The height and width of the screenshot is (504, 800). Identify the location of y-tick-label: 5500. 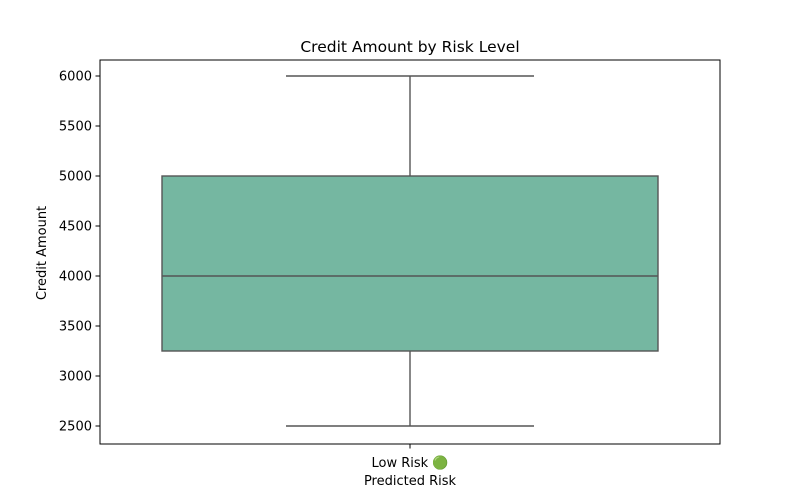
(75, 127).